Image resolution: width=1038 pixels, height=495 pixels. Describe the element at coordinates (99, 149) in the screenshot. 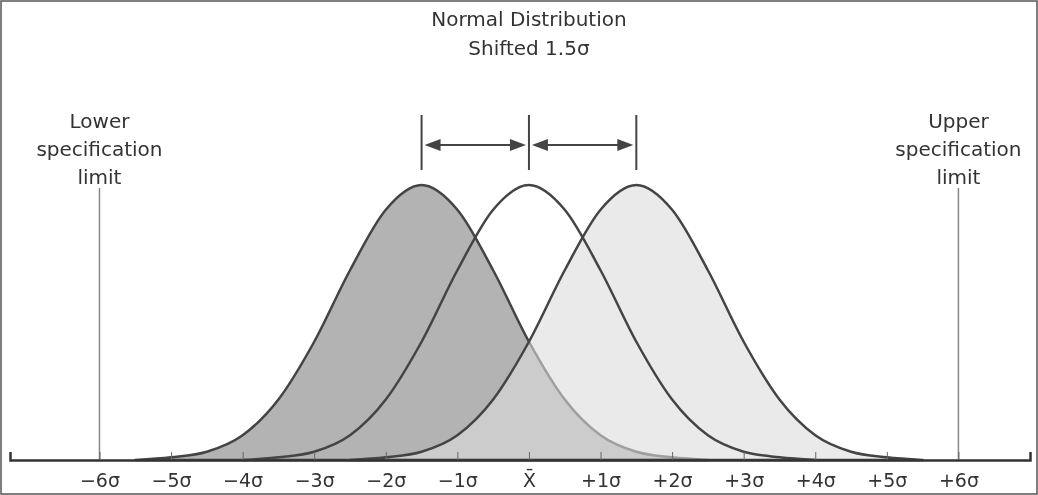

I see `ref-line-label: Lower specification limit` at that location.